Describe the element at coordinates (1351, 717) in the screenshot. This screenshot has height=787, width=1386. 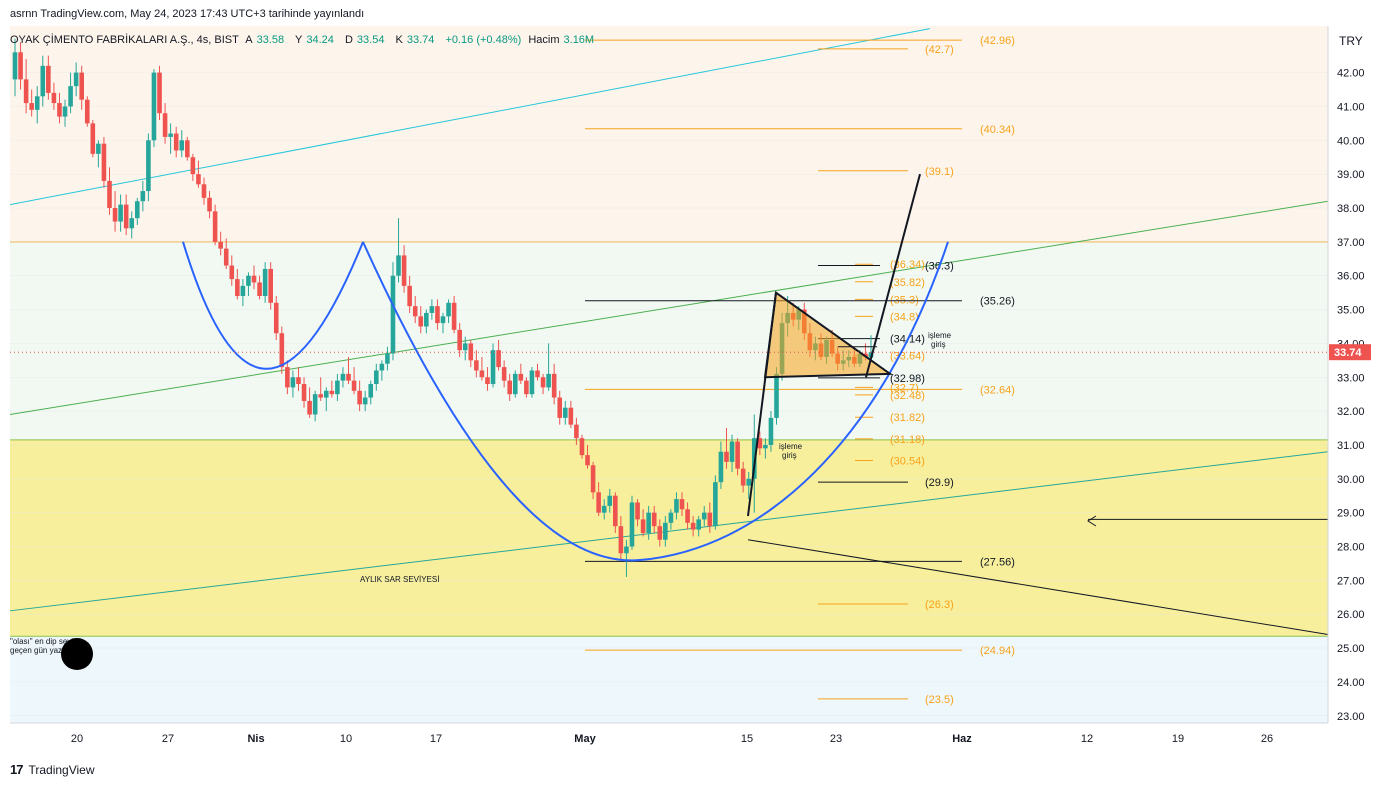
I see `price-tick-label: 23.00` at that location.